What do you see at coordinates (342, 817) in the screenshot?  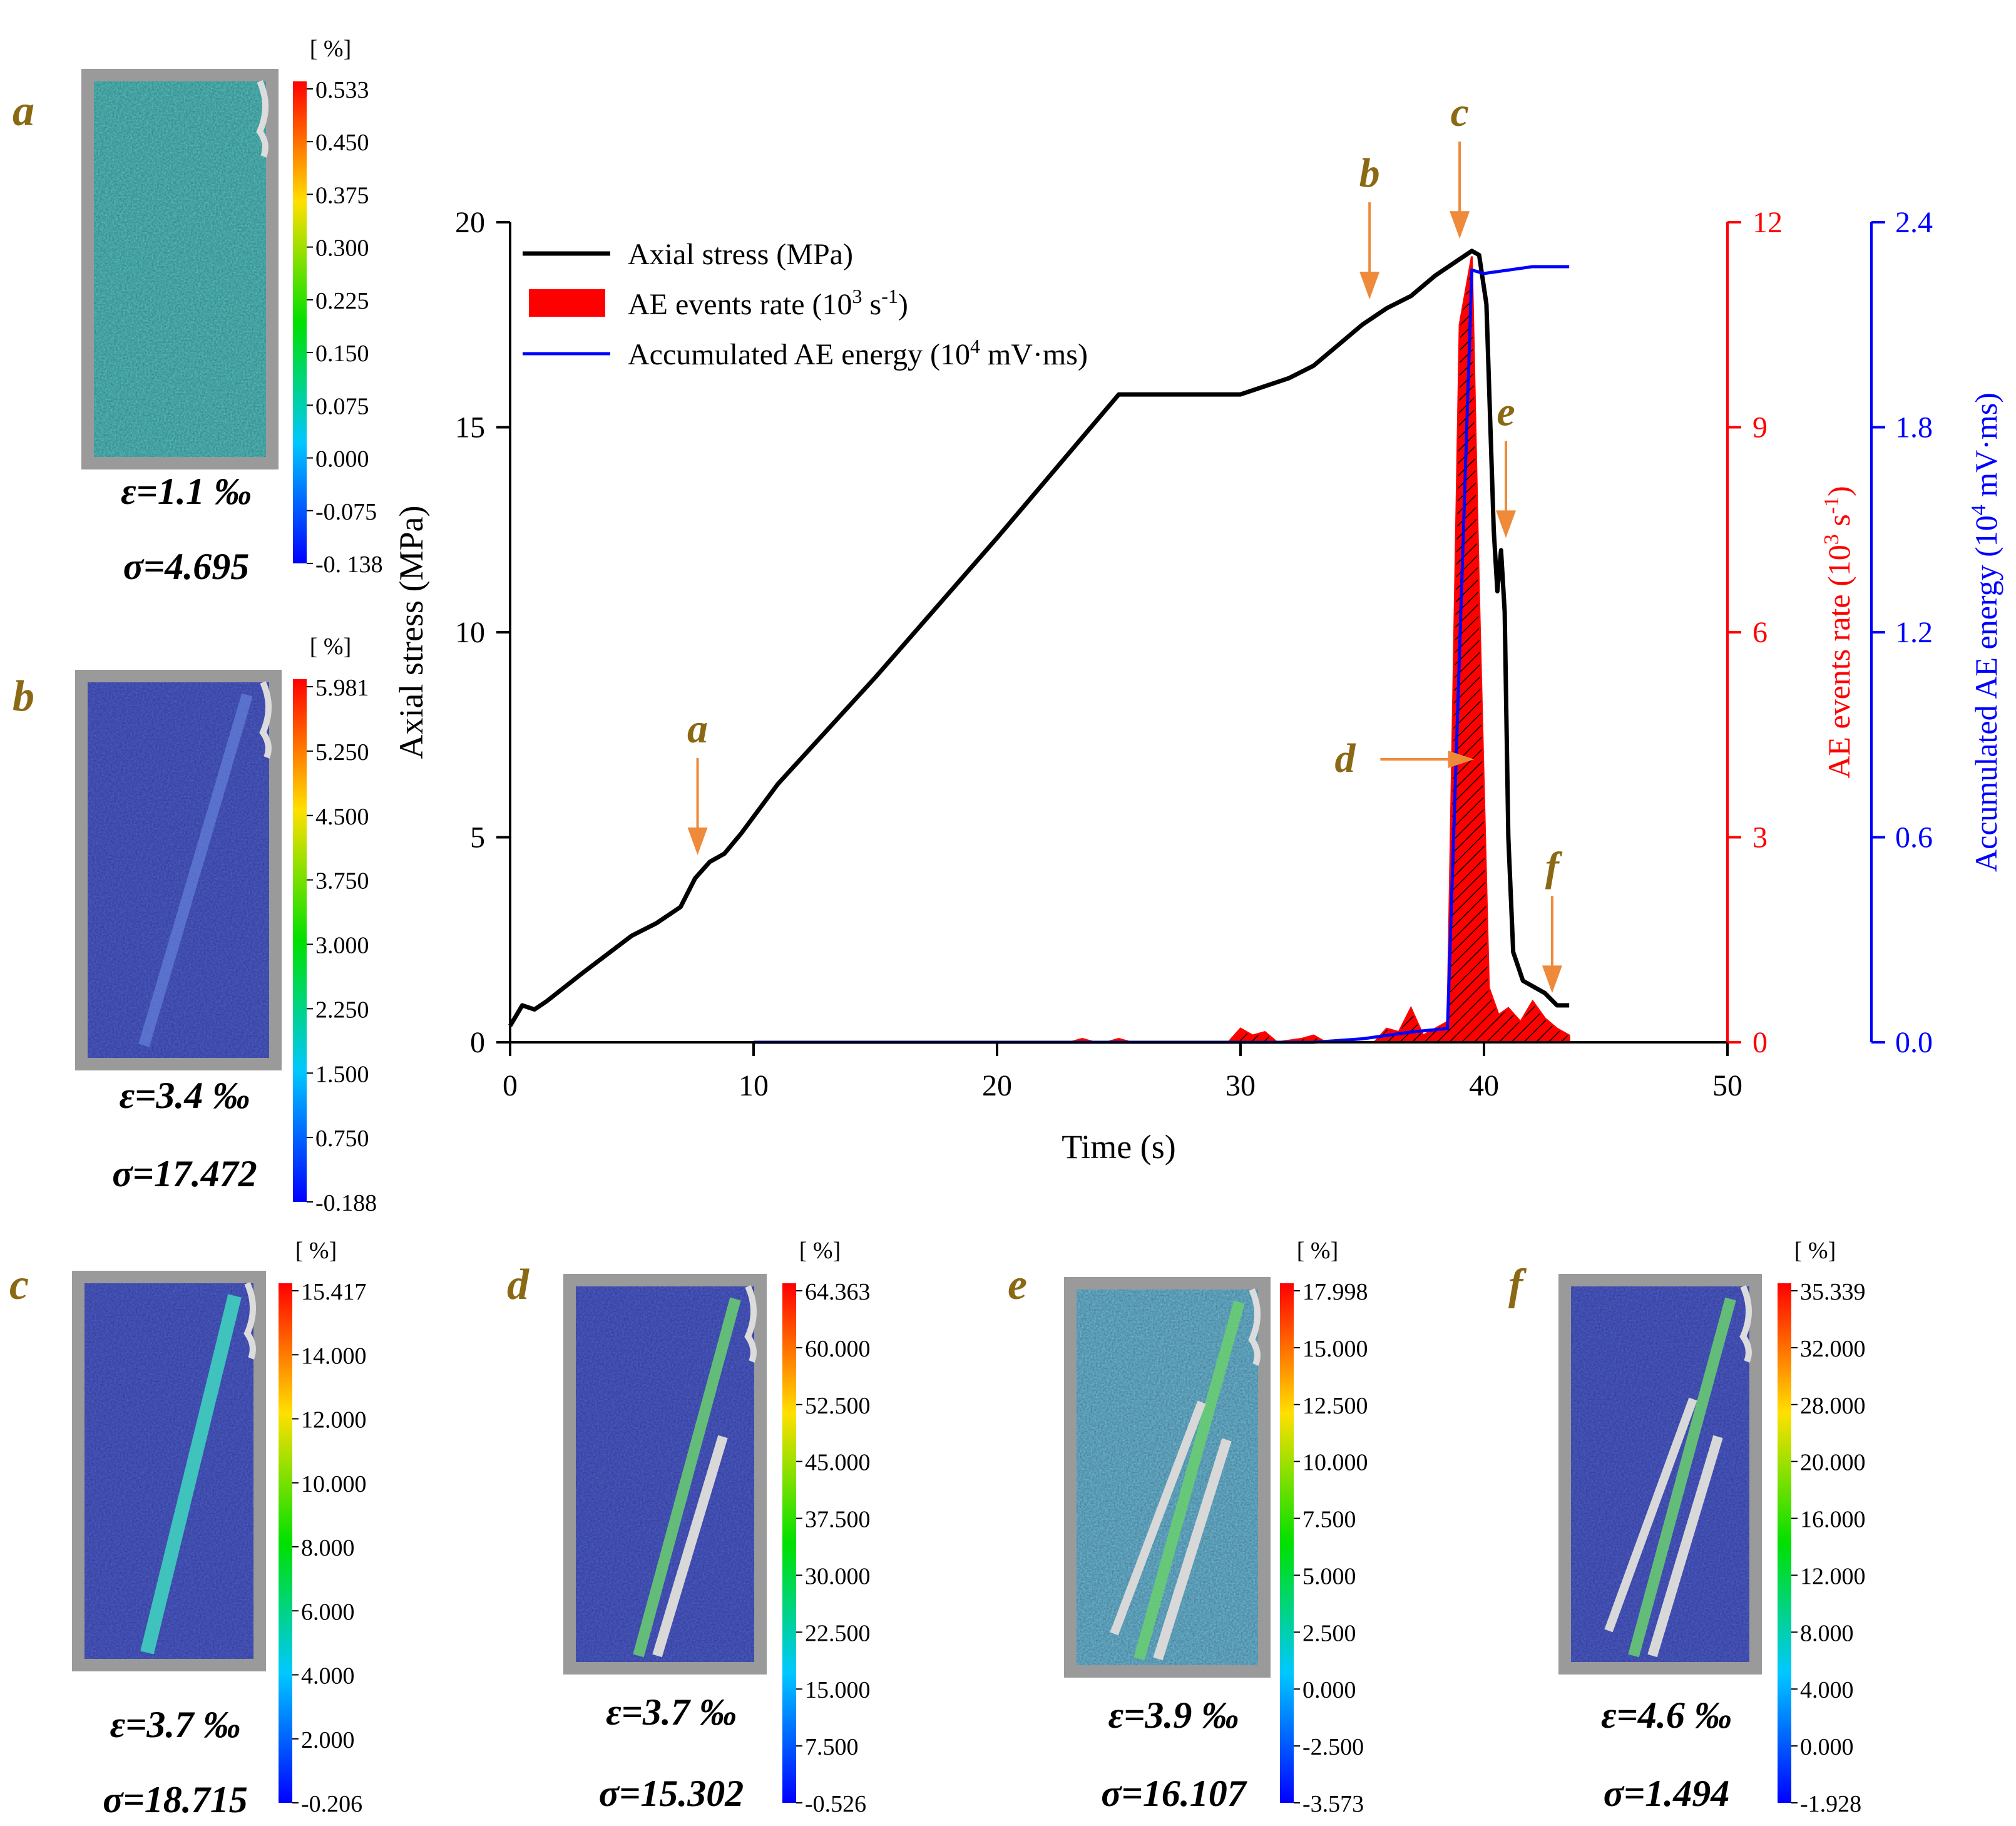 I see `colorbar-tick-label: 4.500` at bounding box center [342, 817].